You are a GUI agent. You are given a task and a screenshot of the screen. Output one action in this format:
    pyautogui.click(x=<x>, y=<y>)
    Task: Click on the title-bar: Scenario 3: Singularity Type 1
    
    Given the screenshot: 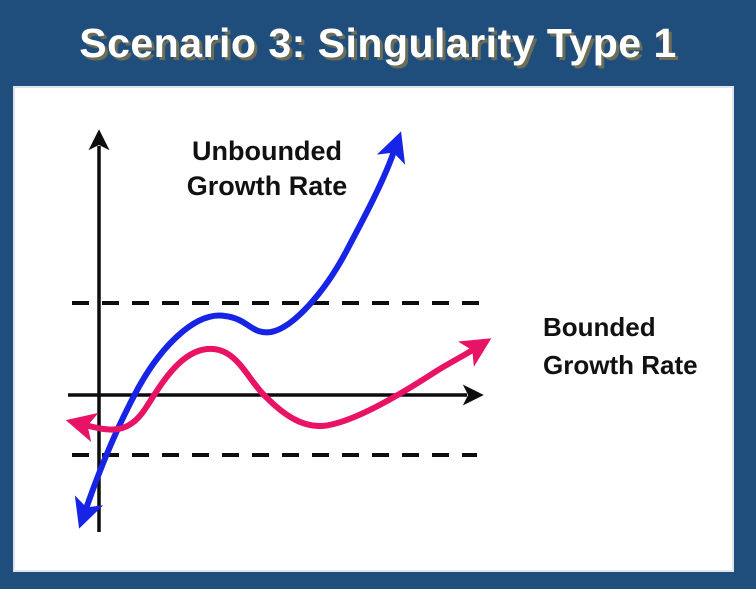 What is the action you would take?
    pyautogui.click(x=378, y=43)
    